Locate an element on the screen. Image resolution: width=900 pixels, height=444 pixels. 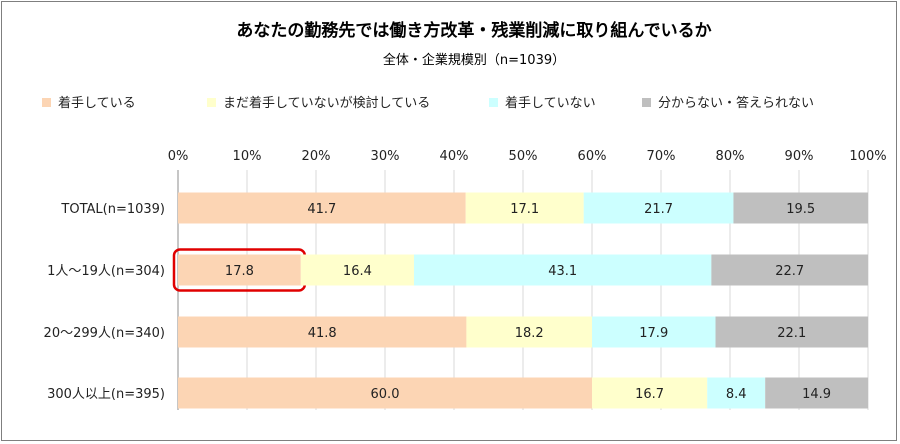
x-tick-label: 10% is located at coordinates (247, 156).